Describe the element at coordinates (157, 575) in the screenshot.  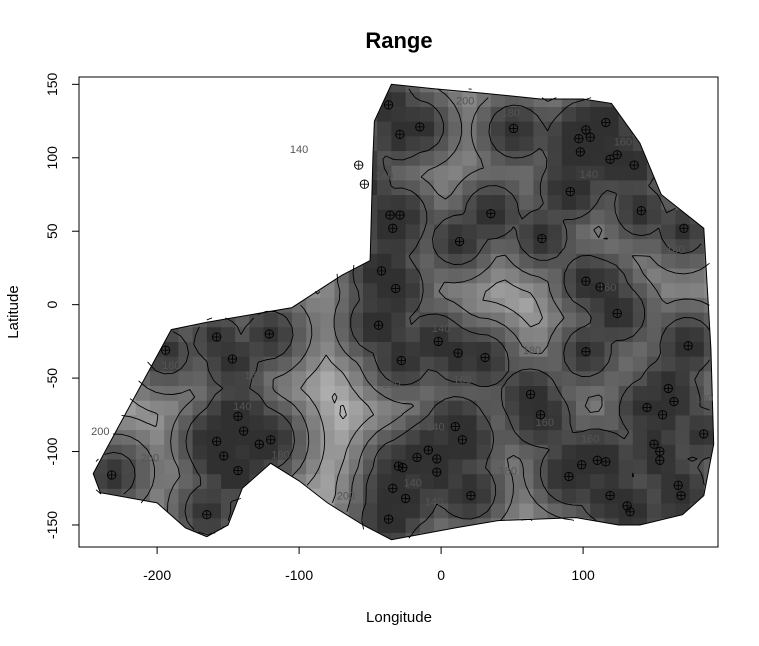
I see `x-tick-label: -200` at that location.